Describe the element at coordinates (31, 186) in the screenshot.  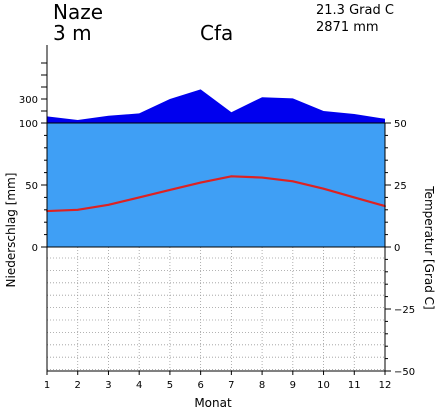
I see `precip-tick-label: 50` at that location.